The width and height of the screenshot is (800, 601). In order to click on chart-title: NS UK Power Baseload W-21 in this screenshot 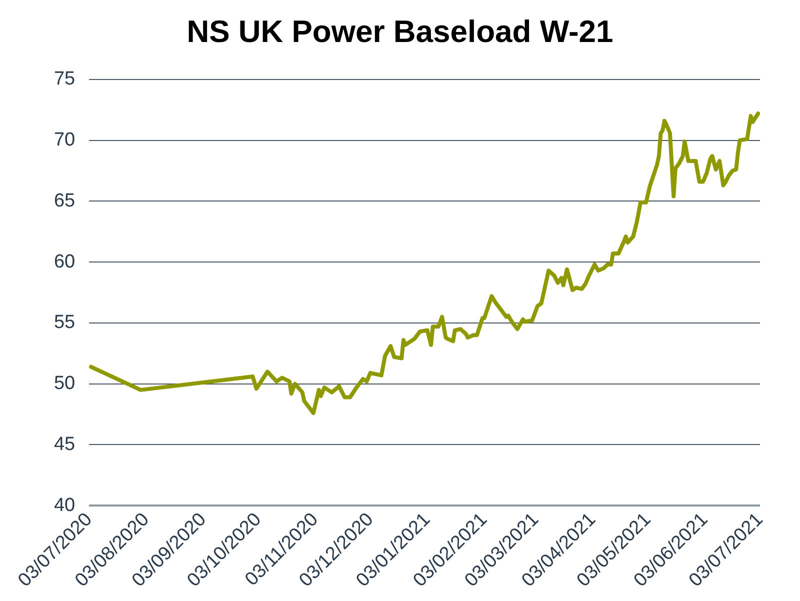, I will do `click(400, 32)`.